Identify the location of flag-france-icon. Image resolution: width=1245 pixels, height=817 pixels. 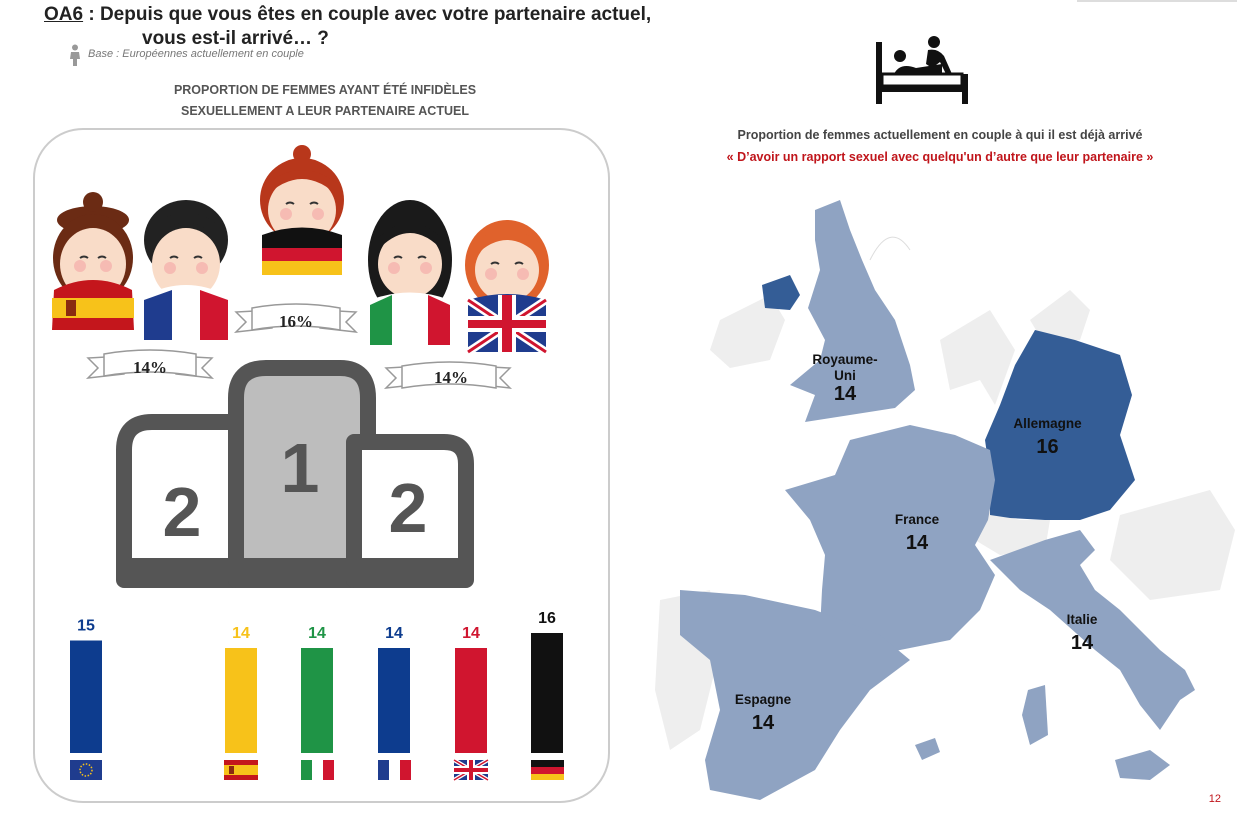
(394, 770).